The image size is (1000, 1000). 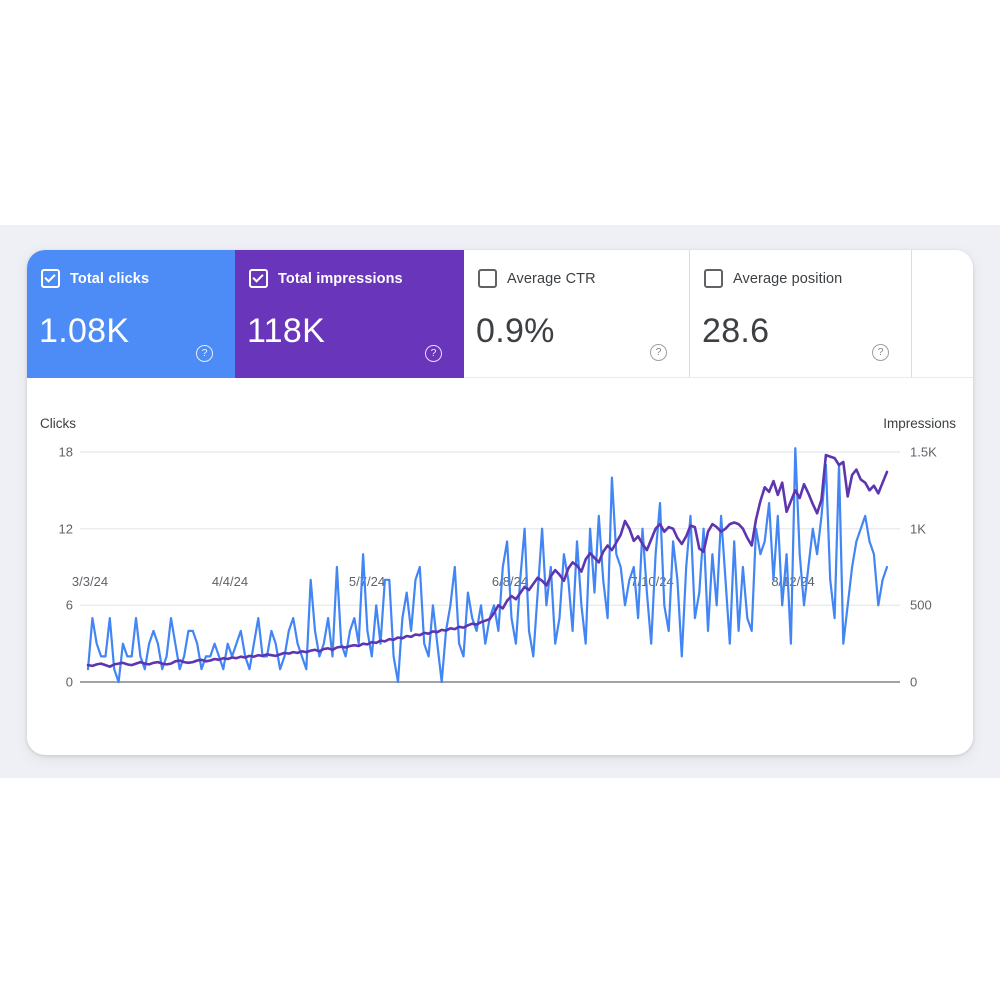 What do you see at coordinates (131, 314) in the screenshot?
I see `card-total-clicks: Total clicks 1.08K ?` at bounding box center [131, 314].